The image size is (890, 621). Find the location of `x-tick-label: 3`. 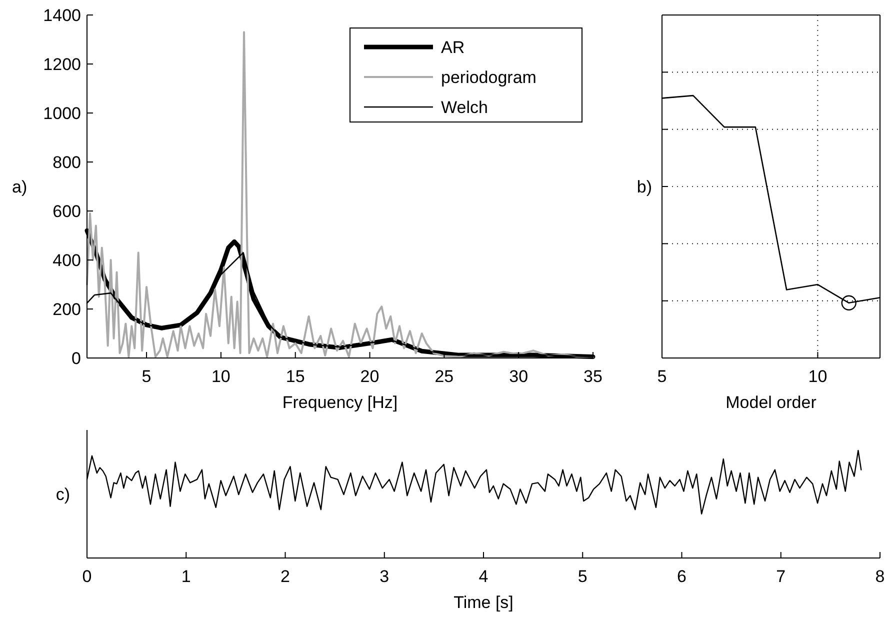

x-tick-label: 3 is located at coordinates (385, 576).